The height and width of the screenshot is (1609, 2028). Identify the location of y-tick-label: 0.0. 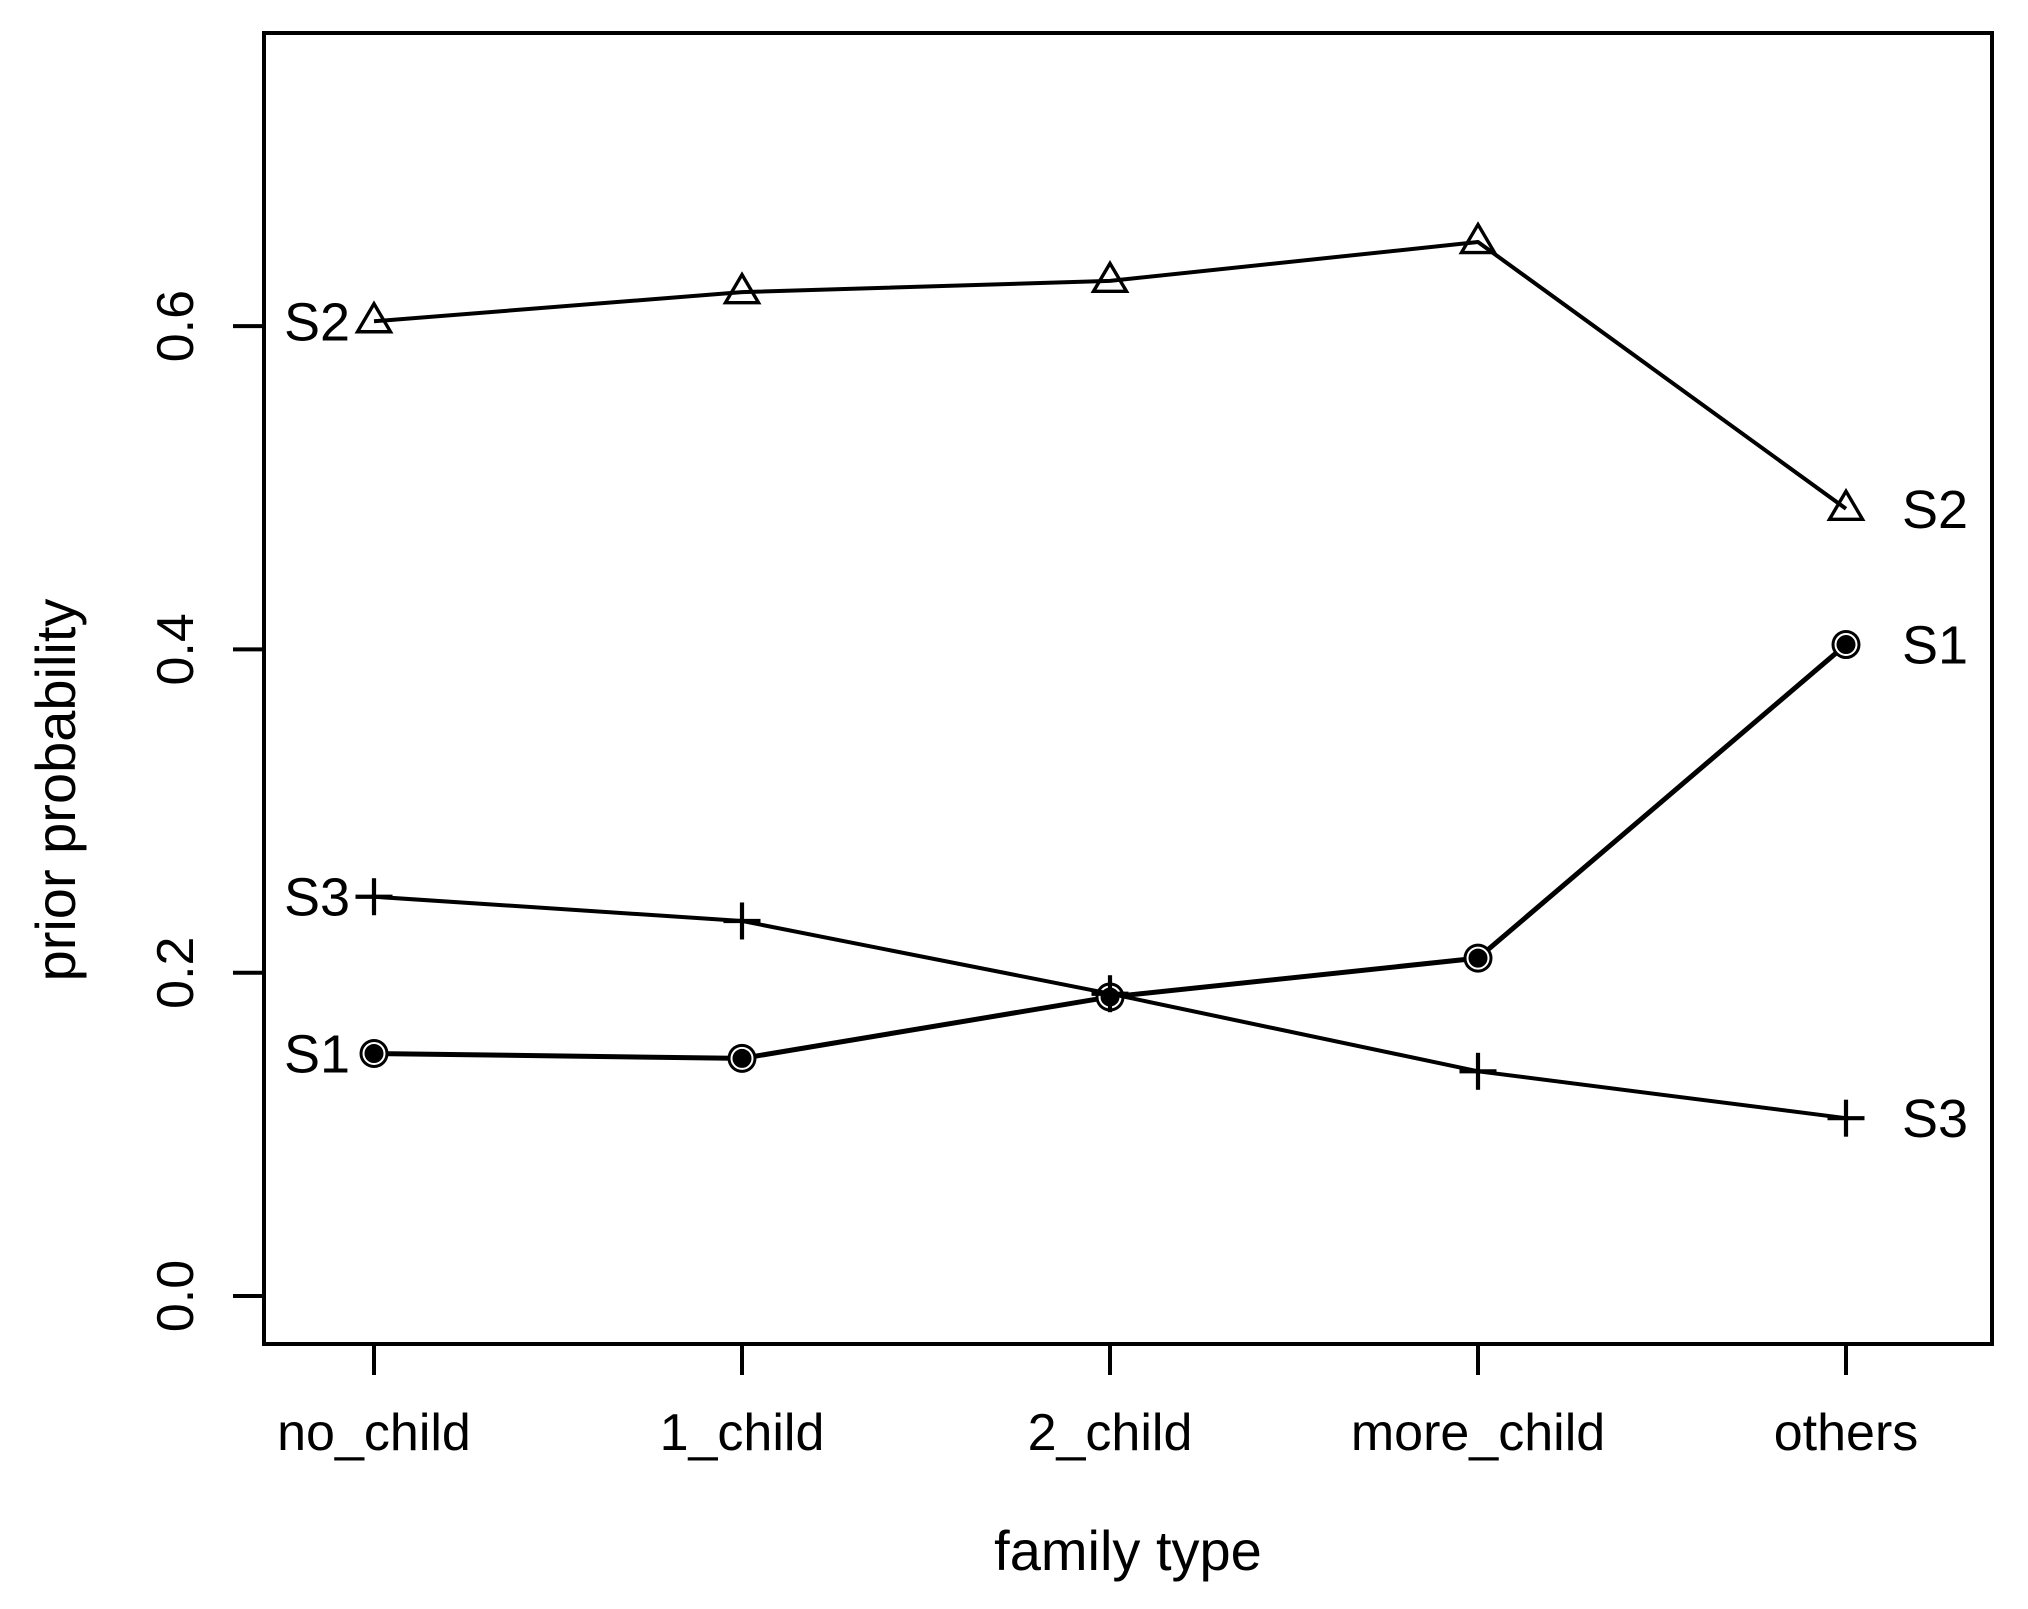
(176, 1296).